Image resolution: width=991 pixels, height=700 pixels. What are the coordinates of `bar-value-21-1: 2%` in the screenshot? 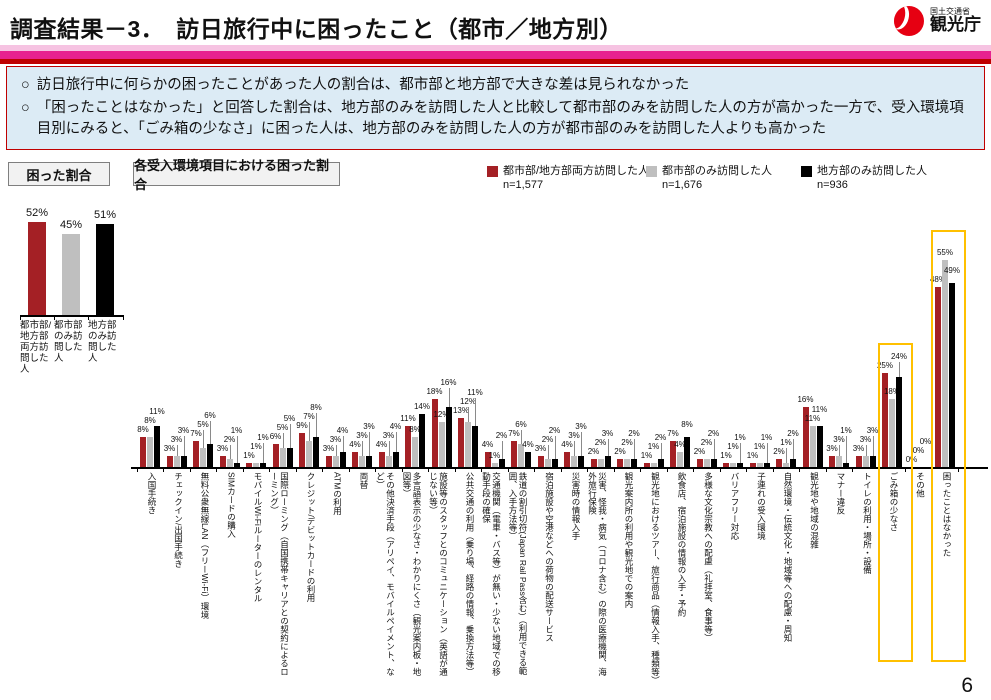 It's located at (706, 443).